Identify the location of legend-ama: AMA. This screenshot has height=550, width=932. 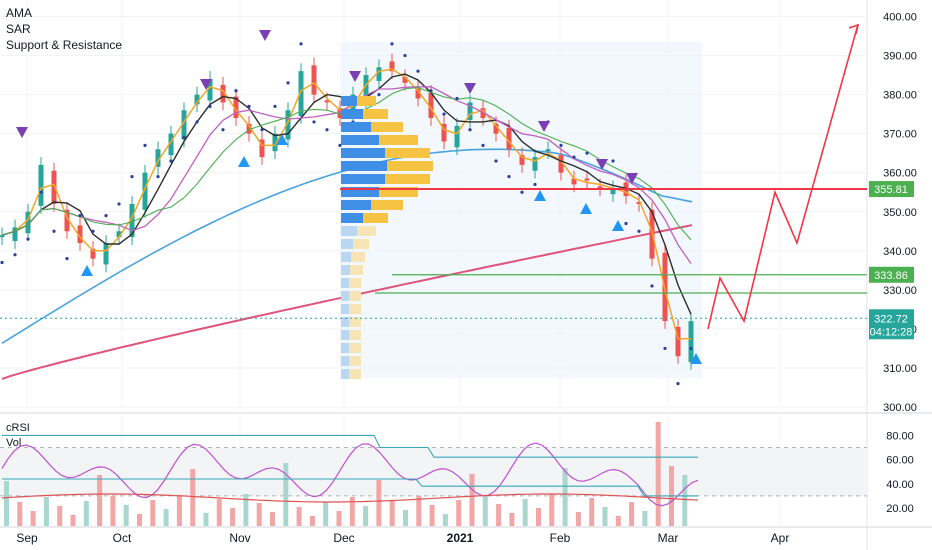
(19, 13).